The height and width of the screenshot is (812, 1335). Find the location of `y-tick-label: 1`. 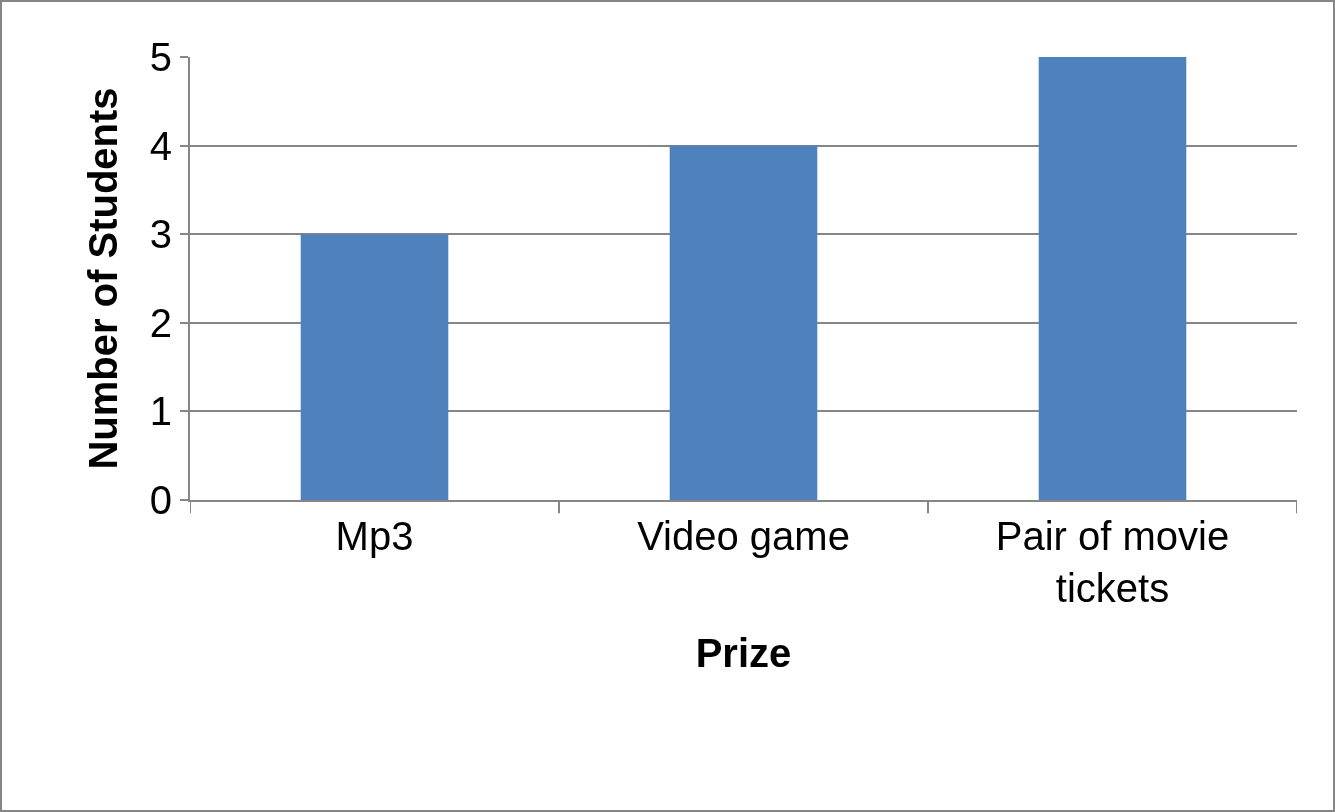

y-tick-label: 1 is located at coordinates (160, 411).